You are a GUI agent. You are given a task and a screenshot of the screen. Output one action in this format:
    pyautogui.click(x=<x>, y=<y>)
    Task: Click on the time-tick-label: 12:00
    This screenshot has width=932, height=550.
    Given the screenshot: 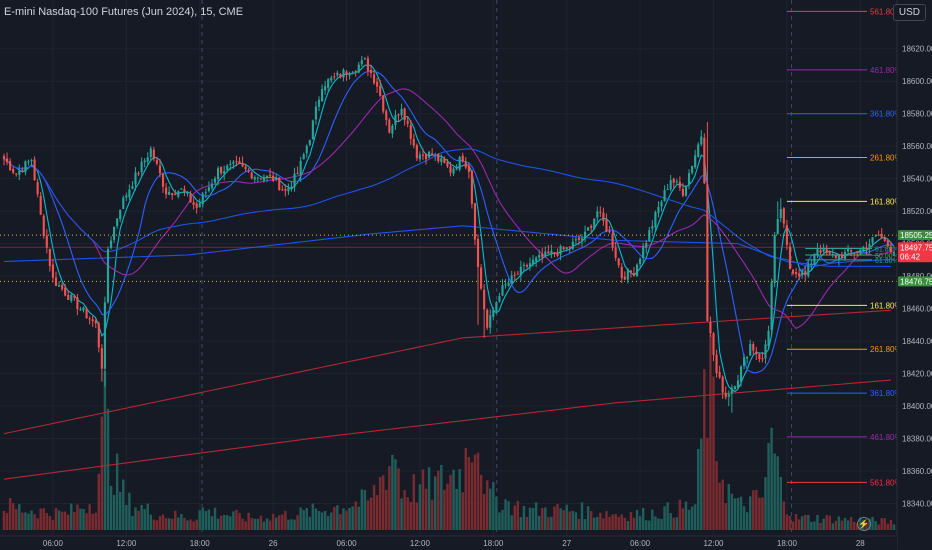 What is the action you would take?
    pyautogui.click(x=420, y=543)
    